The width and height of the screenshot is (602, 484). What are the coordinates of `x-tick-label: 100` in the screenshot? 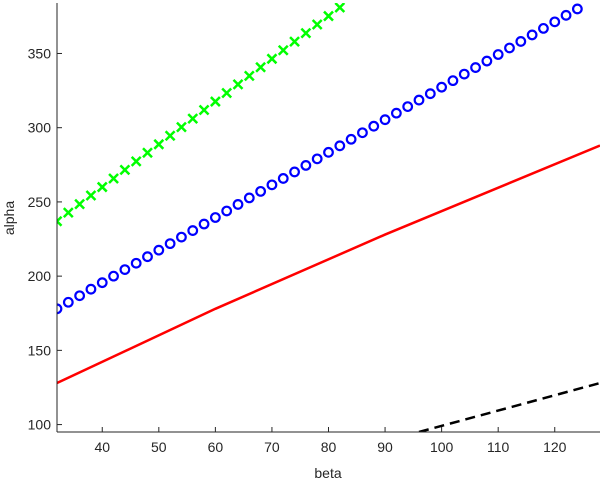 It's located at (442, 447).